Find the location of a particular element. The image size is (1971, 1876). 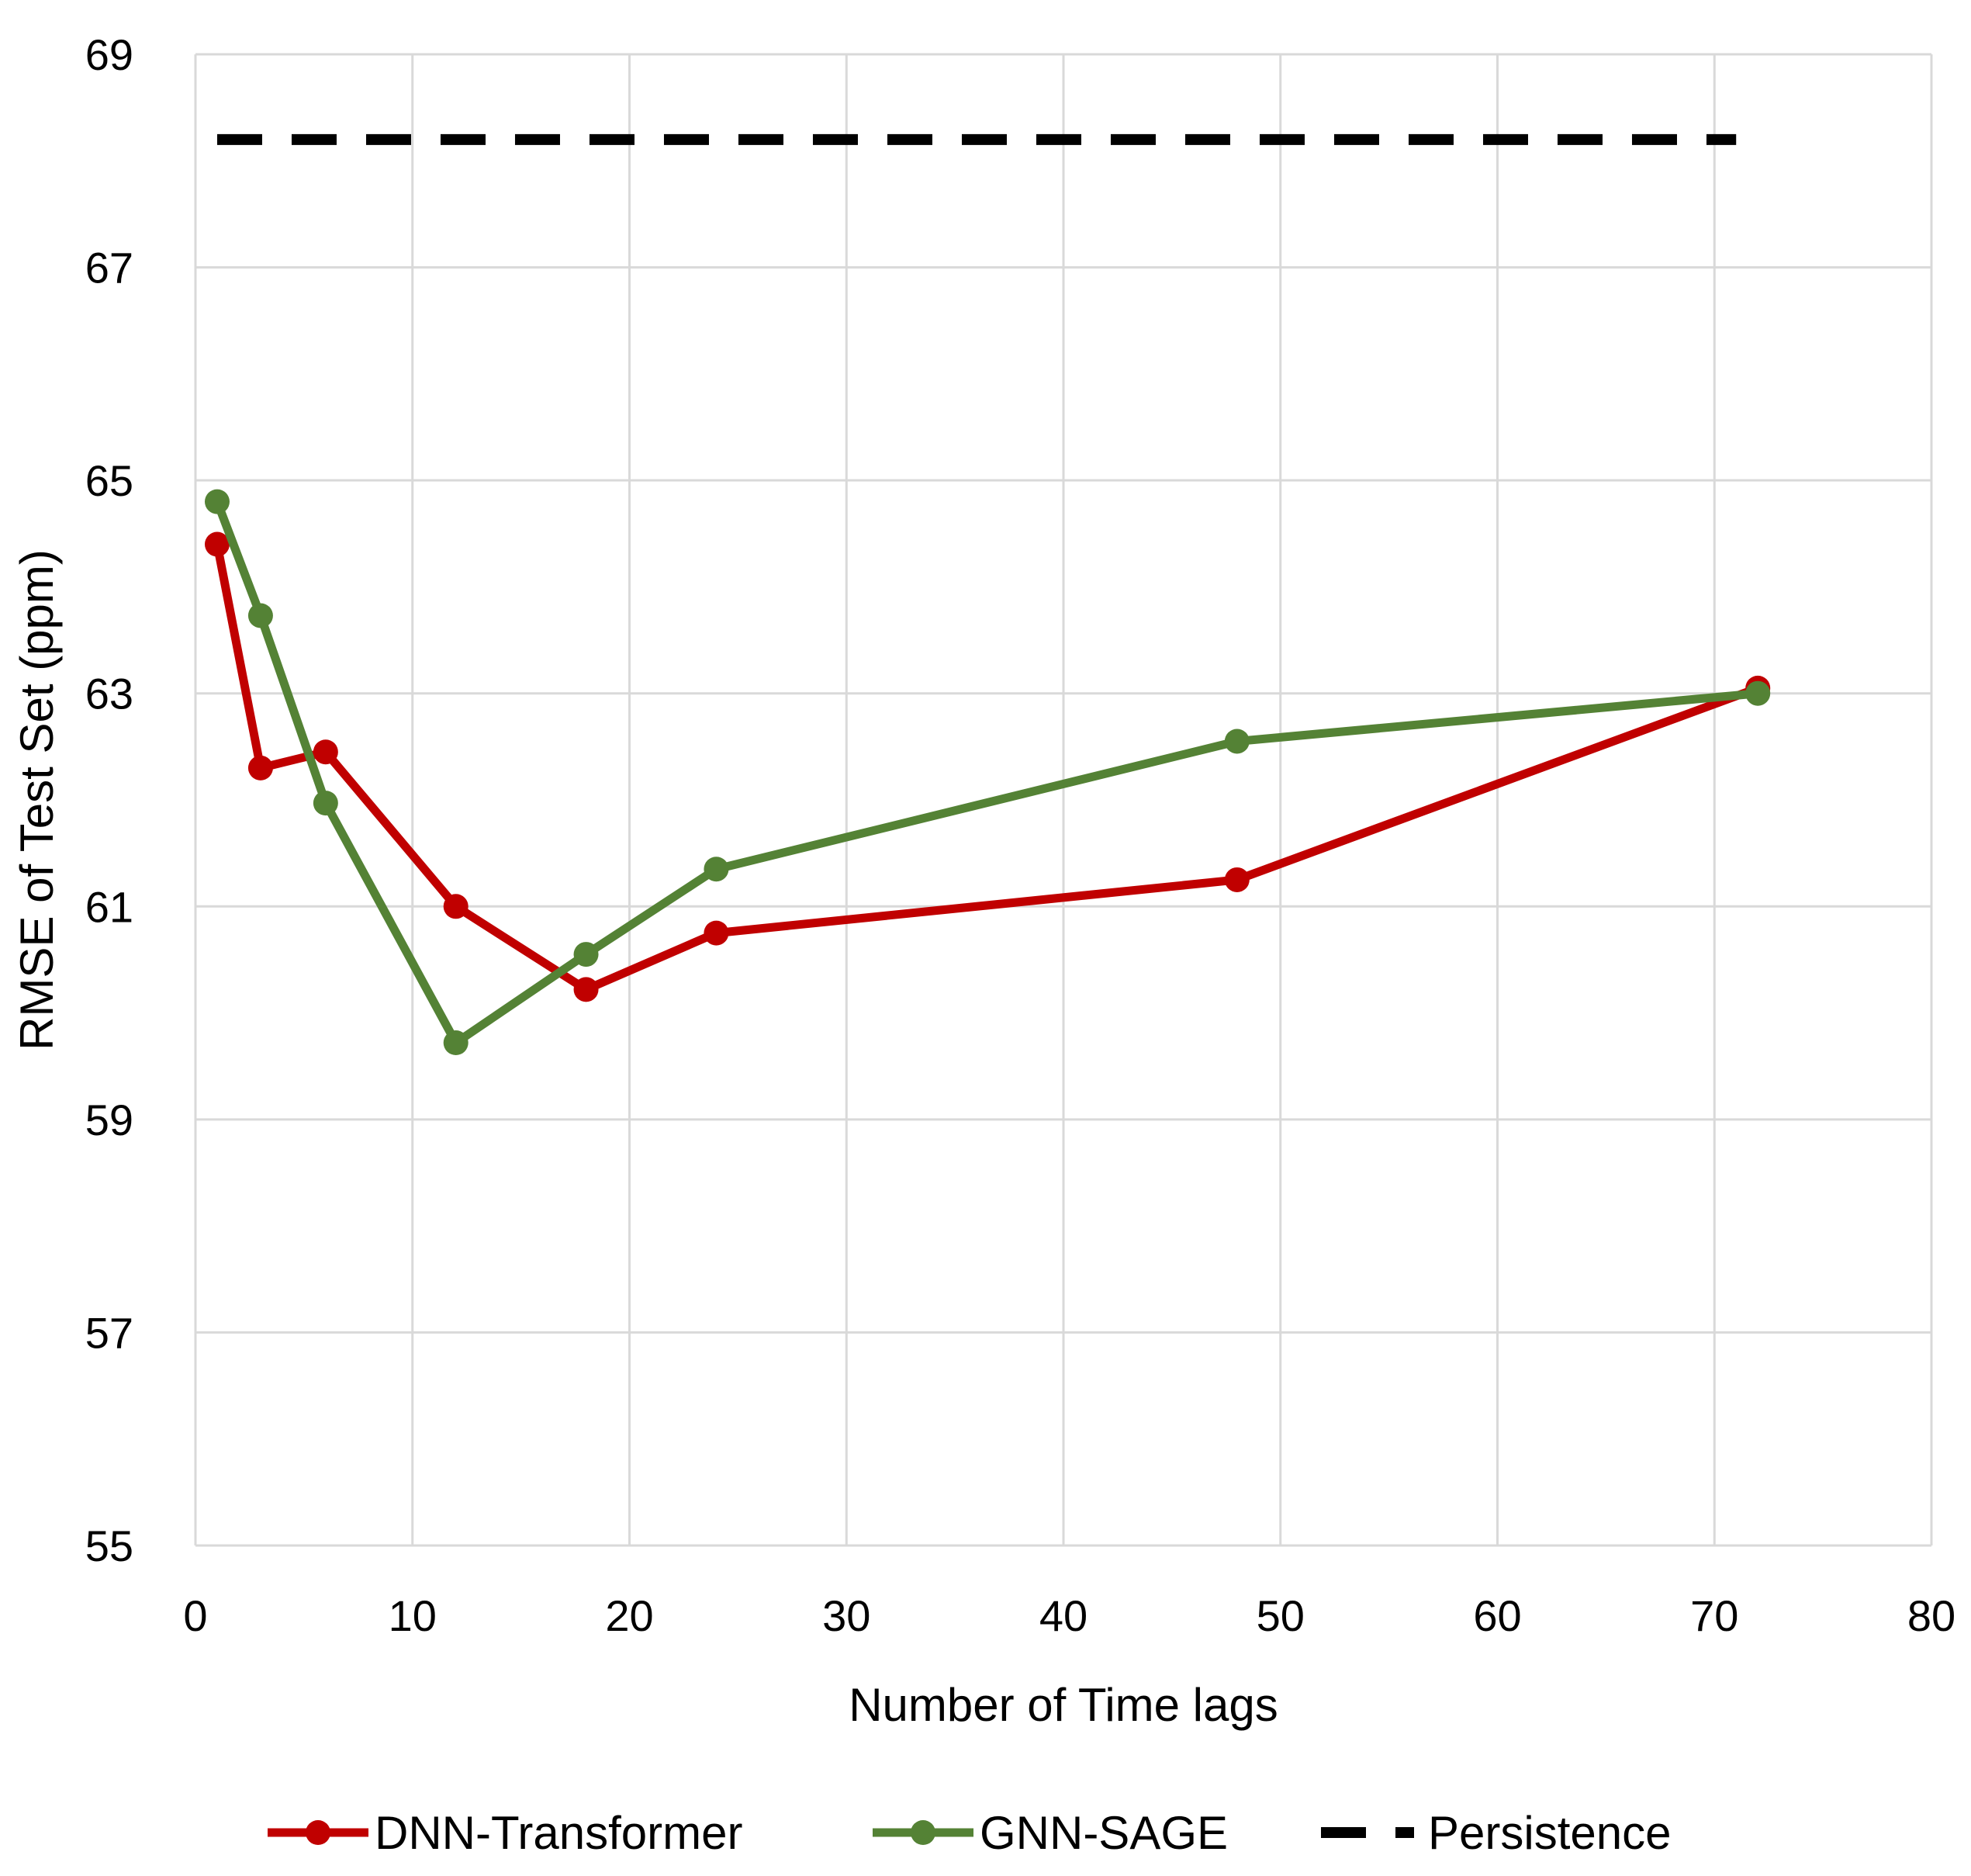

x-tick-label: 30 is located at coordinates (846, 1615).